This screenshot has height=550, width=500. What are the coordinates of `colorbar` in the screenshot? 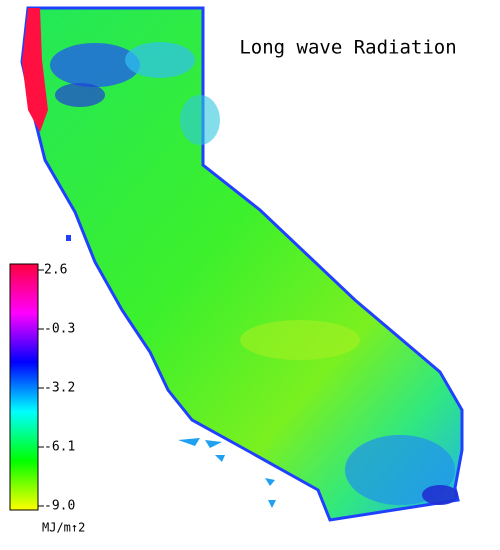 It's located at (24, 387).